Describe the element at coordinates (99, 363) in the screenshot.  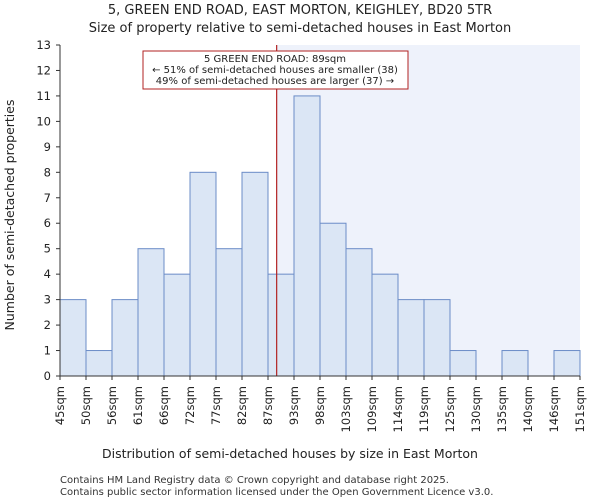
I see `bar-50sqm` at that location.